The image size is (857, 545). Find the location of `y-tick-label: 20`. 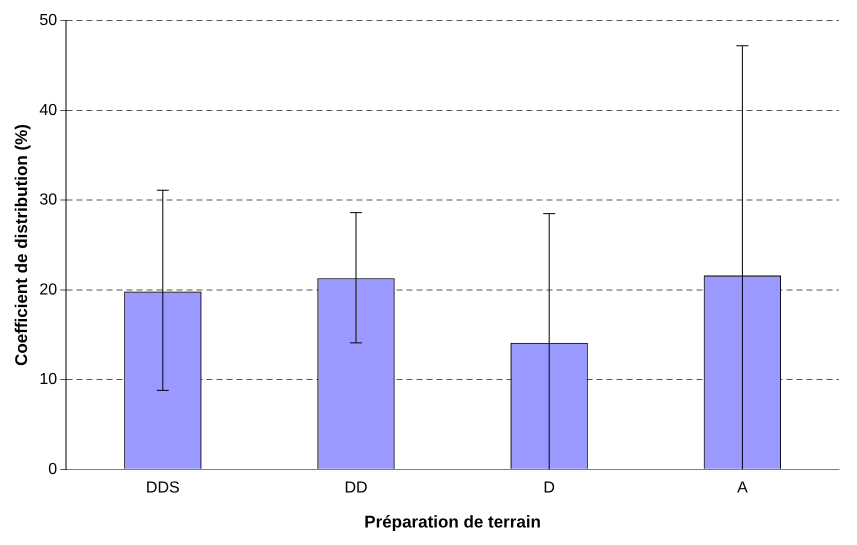

y-tick-label: 20 is located at coordinates (48, 289).